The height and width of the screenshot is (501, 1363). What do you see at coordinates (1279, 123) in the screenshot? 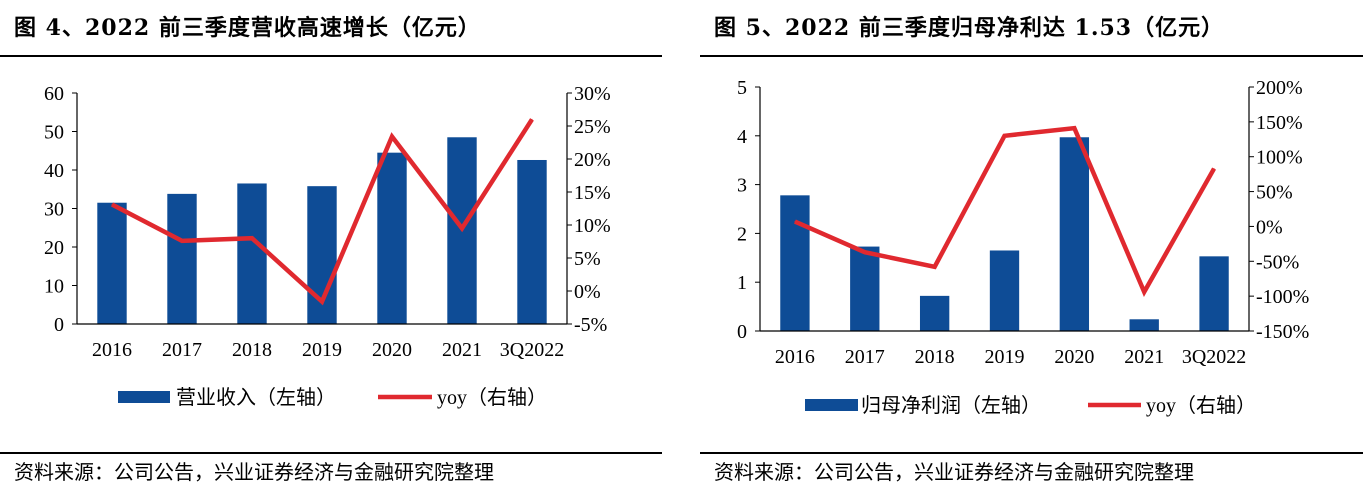
I see `right-tick-label: 150%` at bounding box center [1279, 123].